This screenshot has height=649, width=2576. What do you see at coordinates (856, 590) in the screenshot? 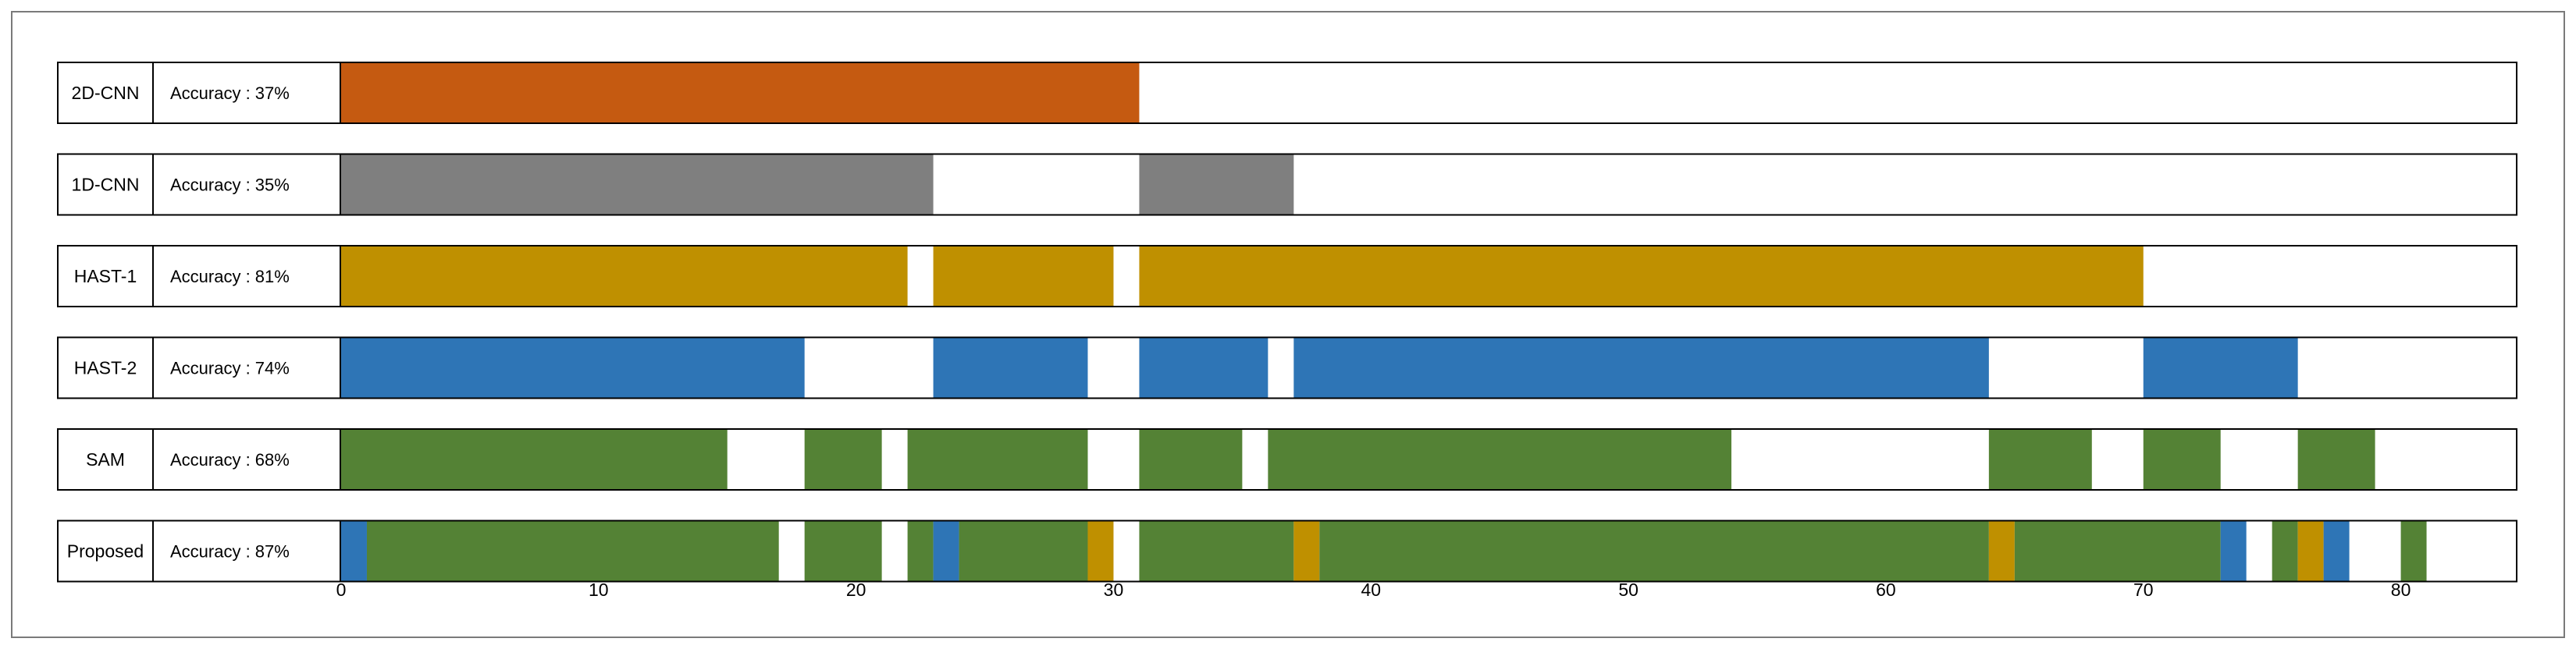
I see `x-tick-label: 20` at bounding box center [856, 590].